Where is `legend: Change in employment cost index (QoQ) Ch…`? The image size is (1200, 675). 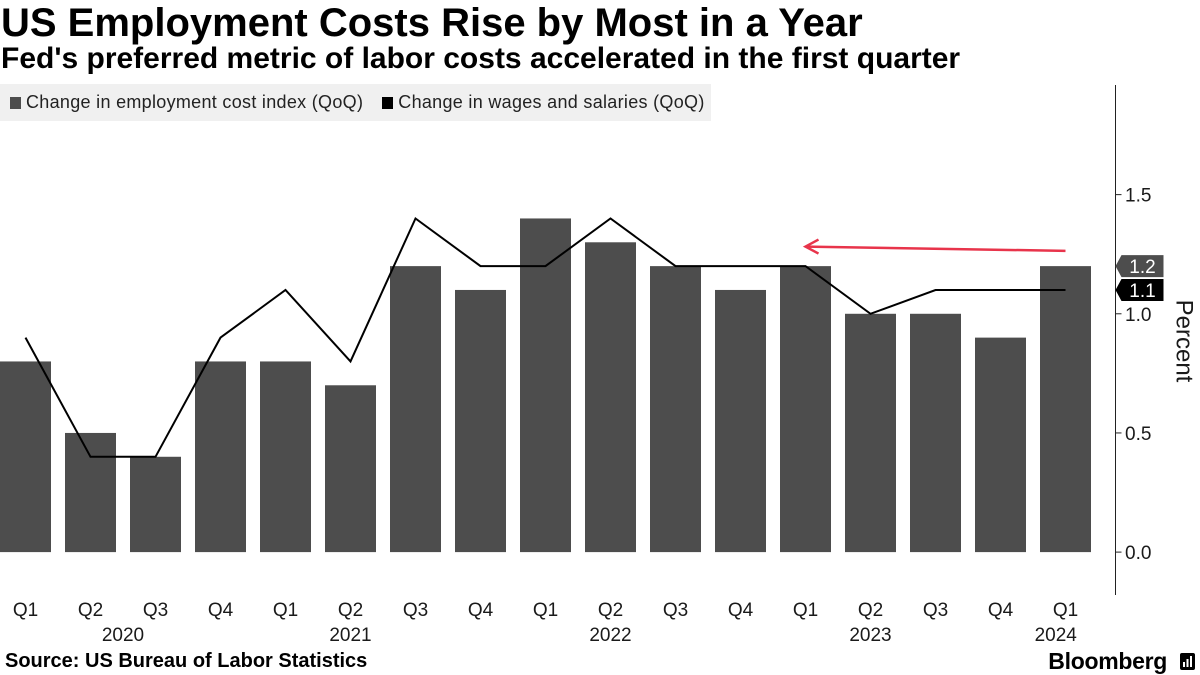
legend: Change in employment cost index (QoQ) Ch… is located at coordinates (355, 102).